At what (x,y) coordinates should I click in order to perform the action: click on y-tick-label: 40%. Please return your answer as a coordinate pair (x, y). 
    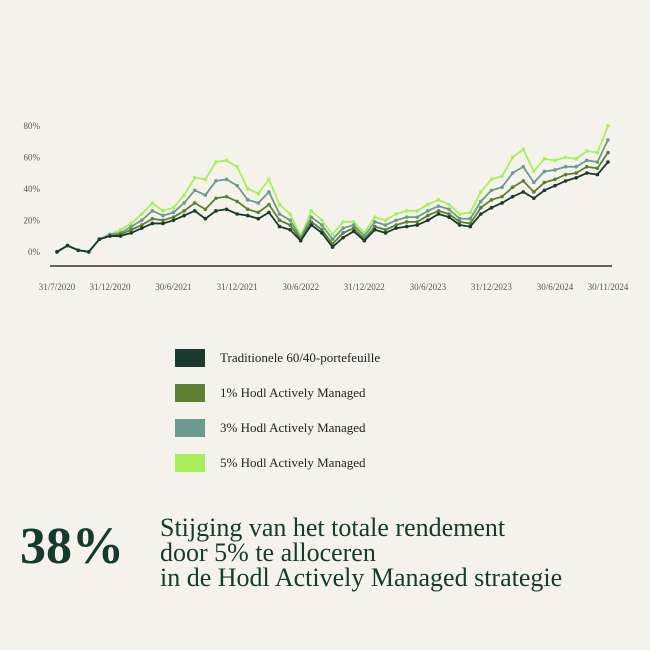
    Looking at the image, I should click on (32, 189).